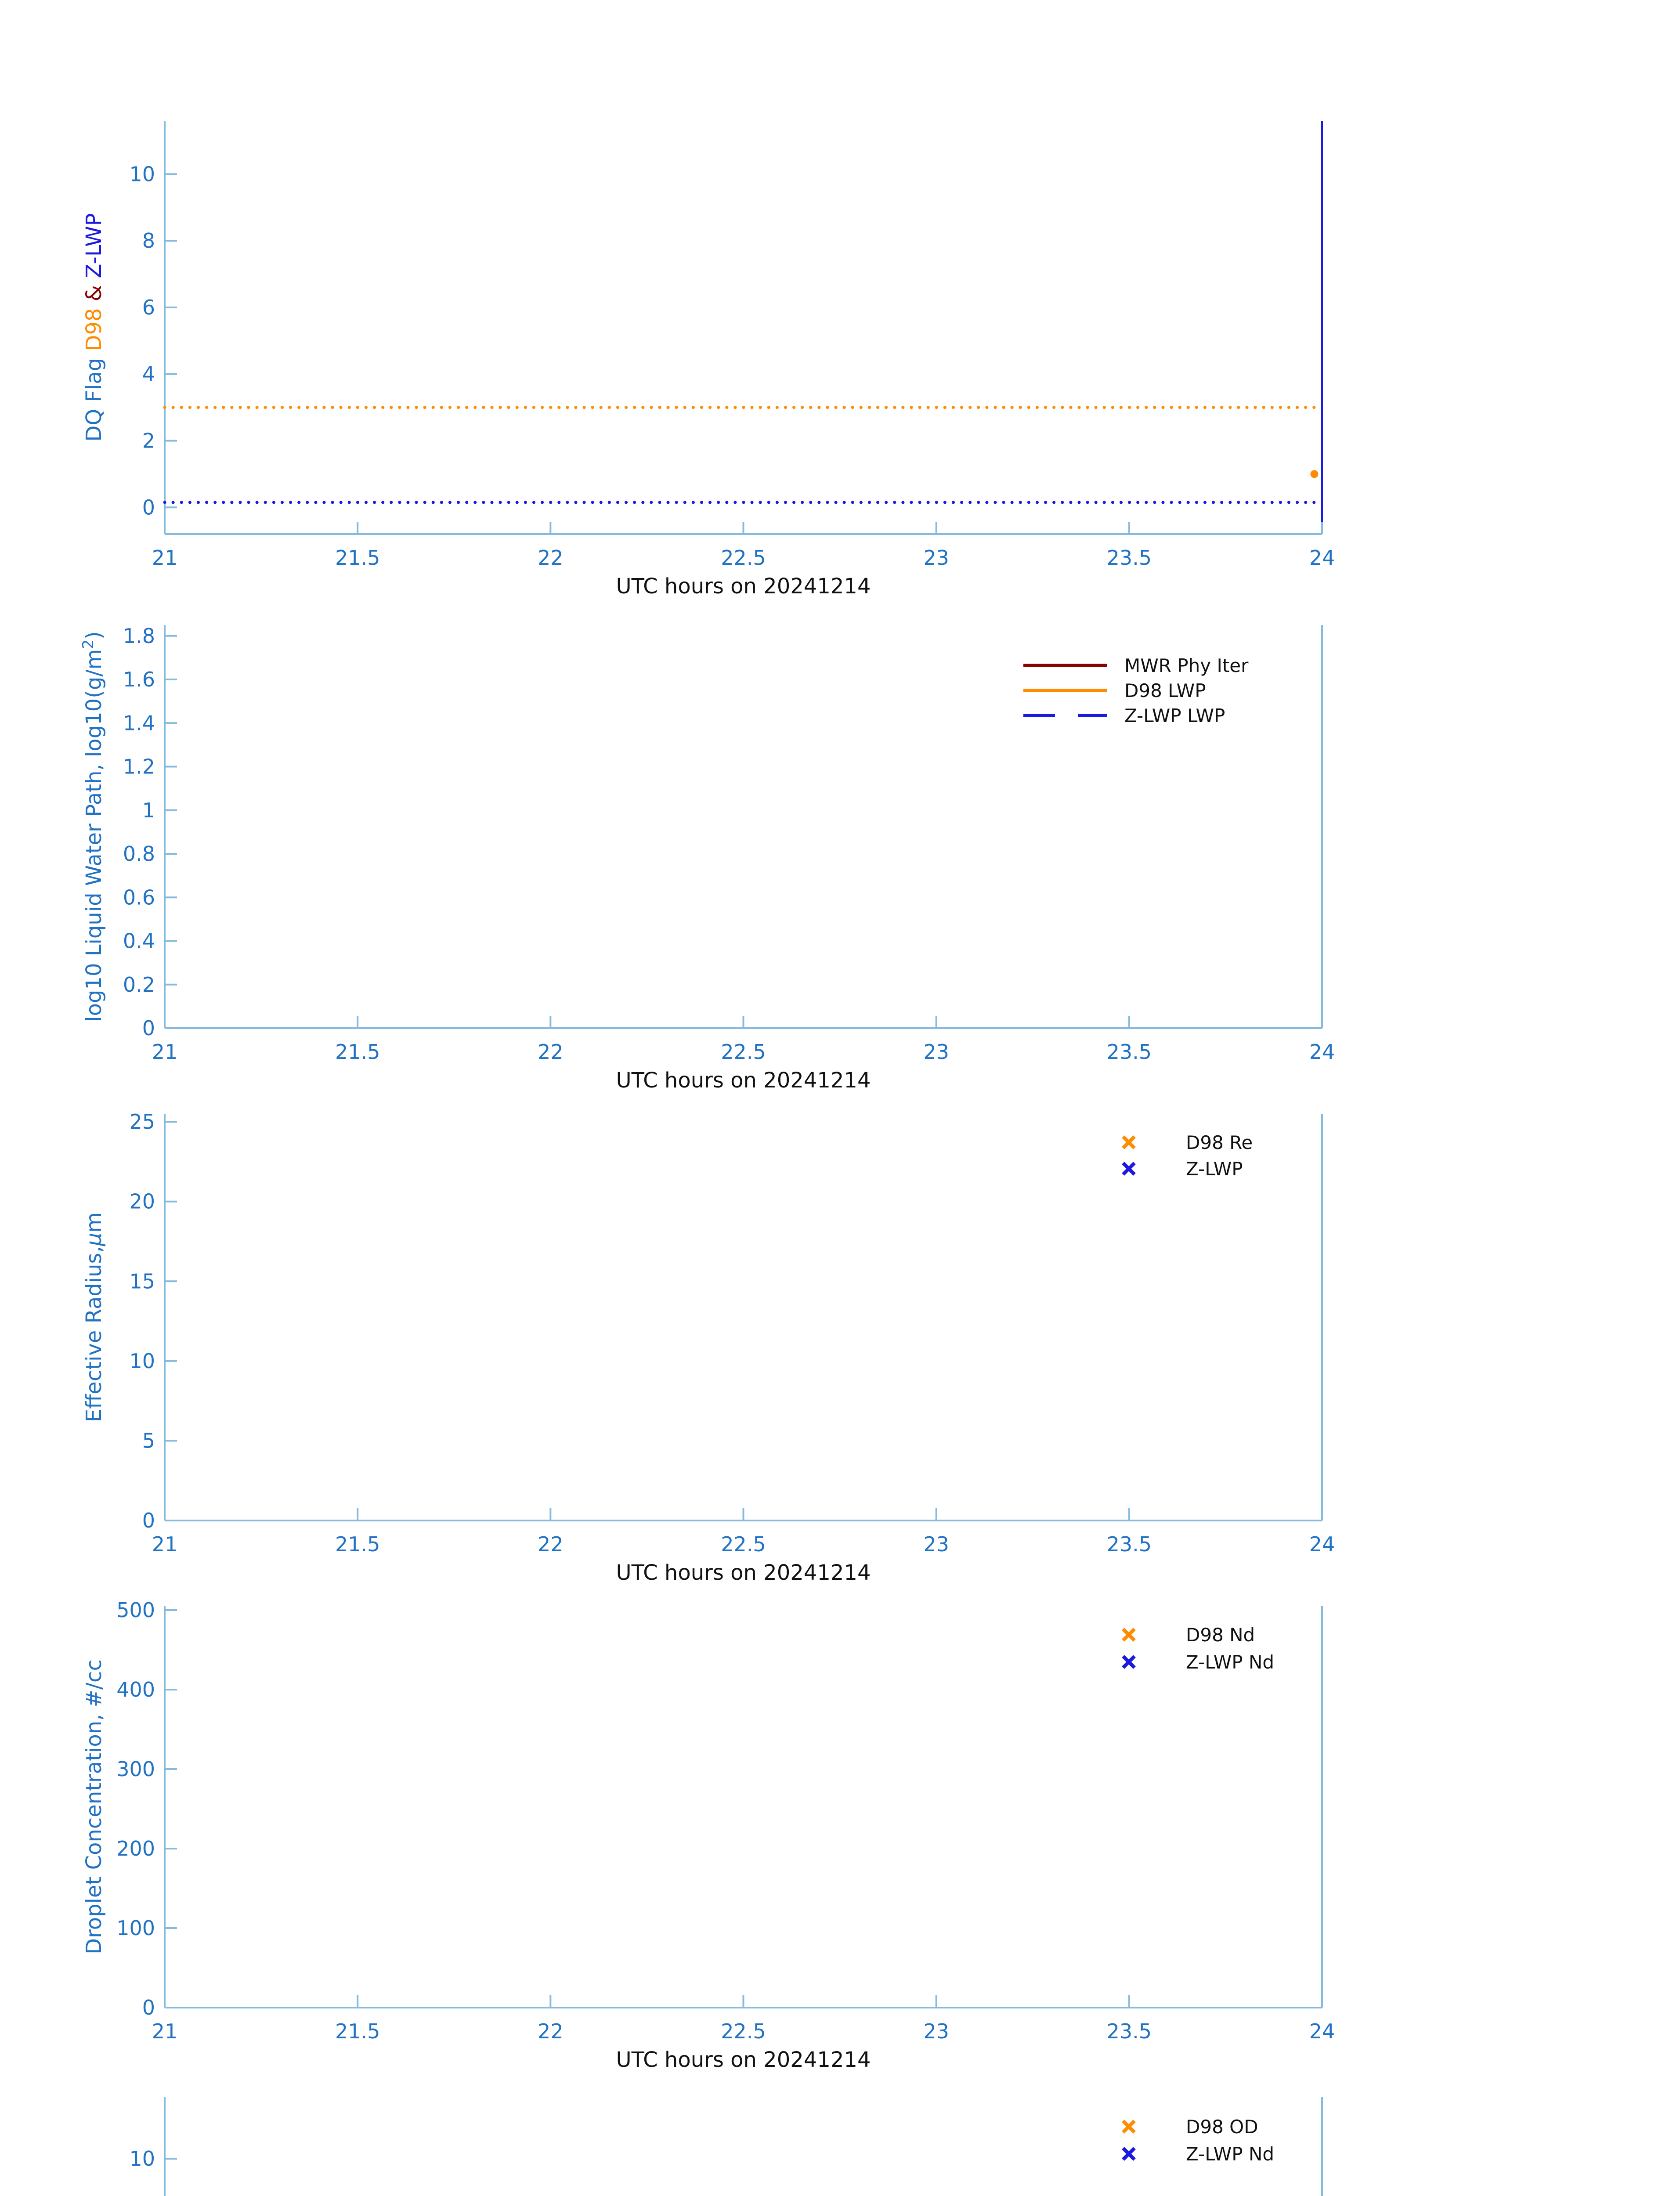  I want to click on y-tick-label: 200, so click(135, 1848).